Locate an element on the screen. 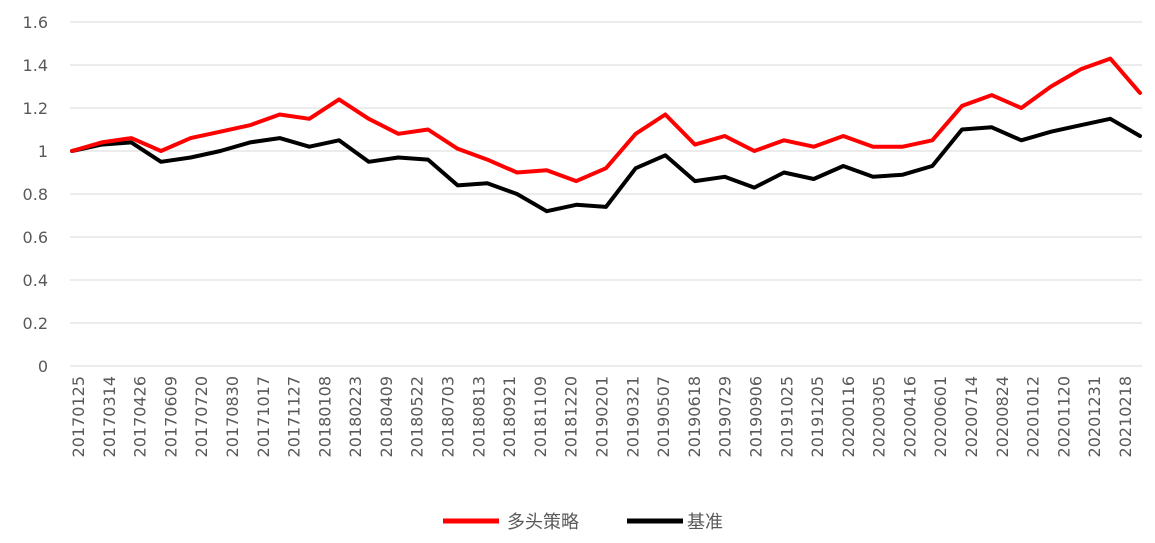 Image resolution: width=1155 pixels, height=543 pixels. y-tick-label: 1.4 is located at coordinates (35, 65).